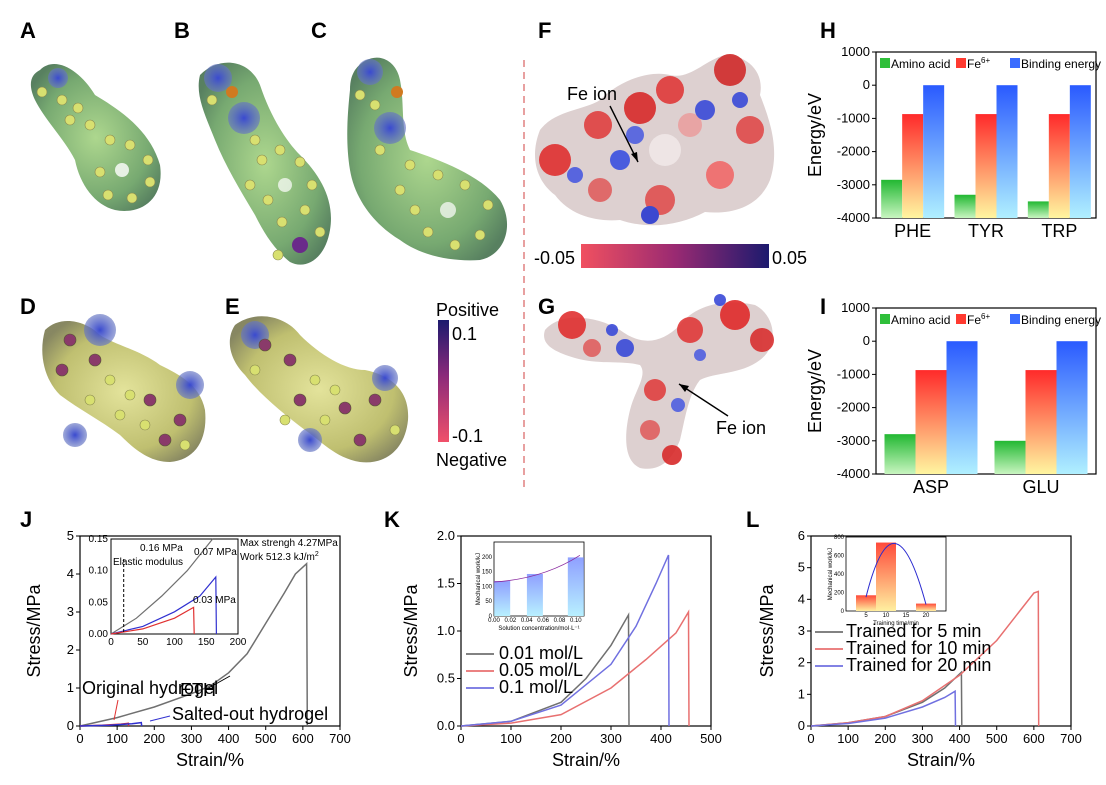  I want to click on colorbar-f-min: -0.05, so click(554, 258).